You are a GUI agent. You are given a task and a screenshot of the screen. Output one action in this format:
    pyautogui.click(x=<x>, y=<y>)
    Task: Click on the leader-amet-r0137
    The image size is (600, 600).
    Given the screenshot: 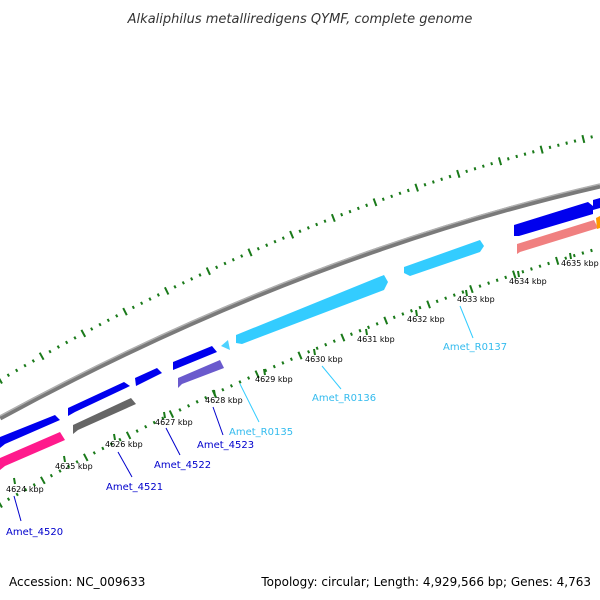 What is the action you would take?
    pyautogui.click(x=466, y=322)
    